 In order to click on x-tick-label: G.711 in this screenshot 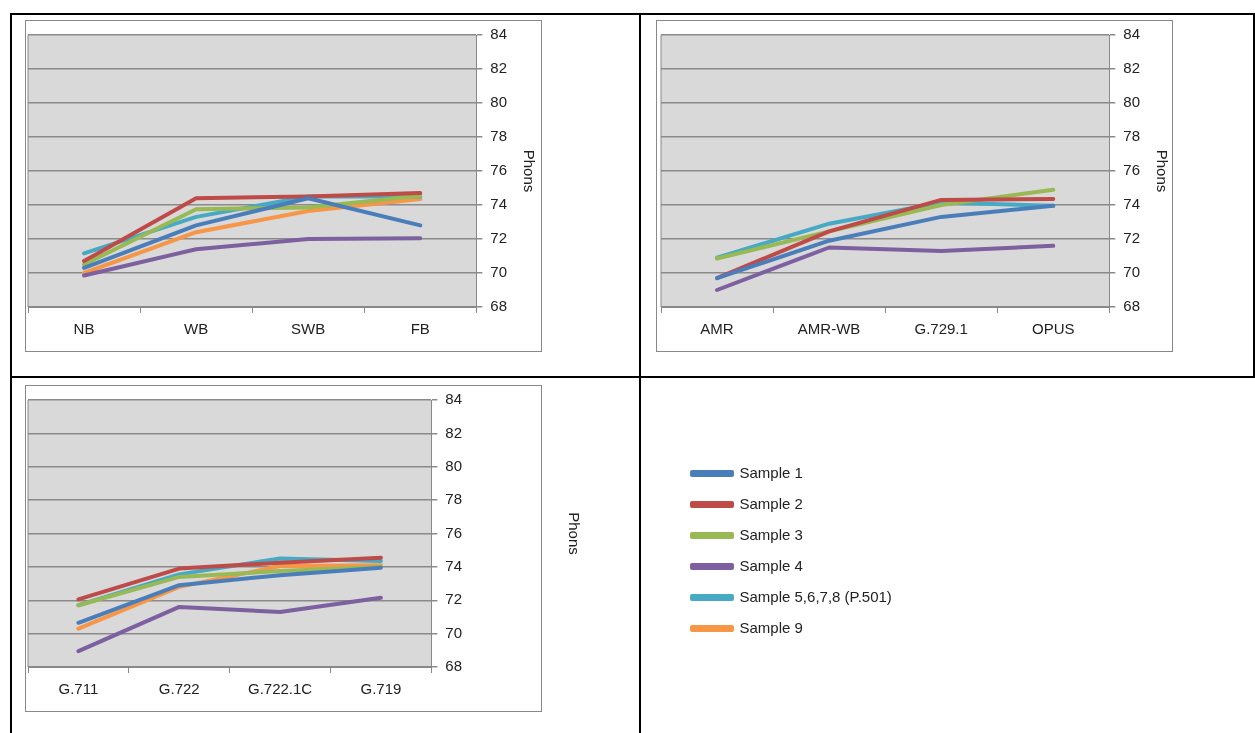, I will do `click(78, 689)`.